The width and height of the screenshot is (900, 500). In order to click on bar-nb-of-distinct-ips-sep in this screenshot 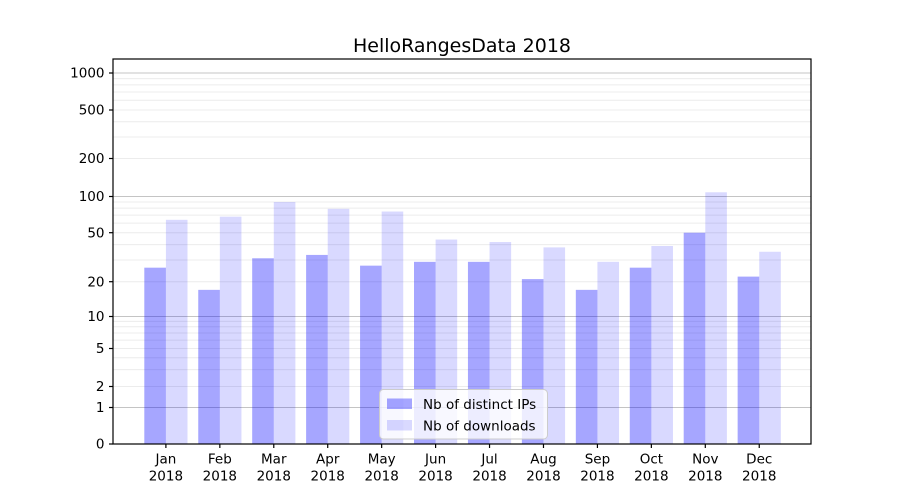, I will do `click(586, 366)`.